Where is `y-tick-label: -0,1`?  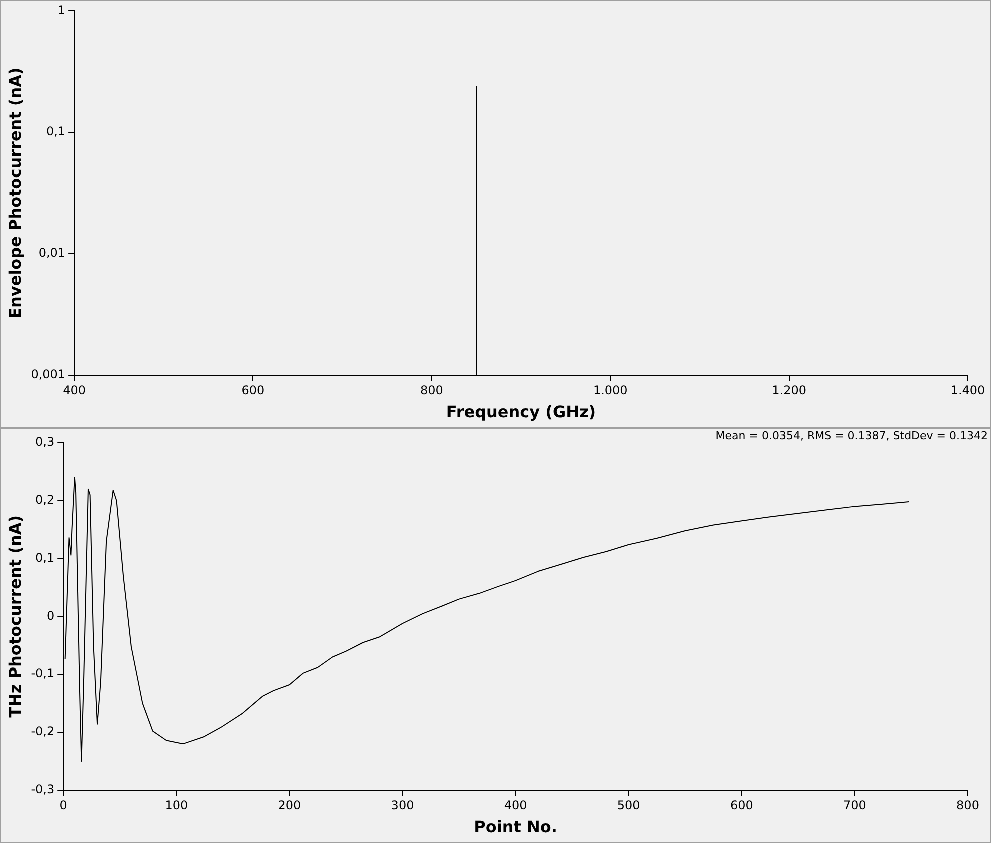 y-tick-label: -0,1 is located at coordinates (43, 673).